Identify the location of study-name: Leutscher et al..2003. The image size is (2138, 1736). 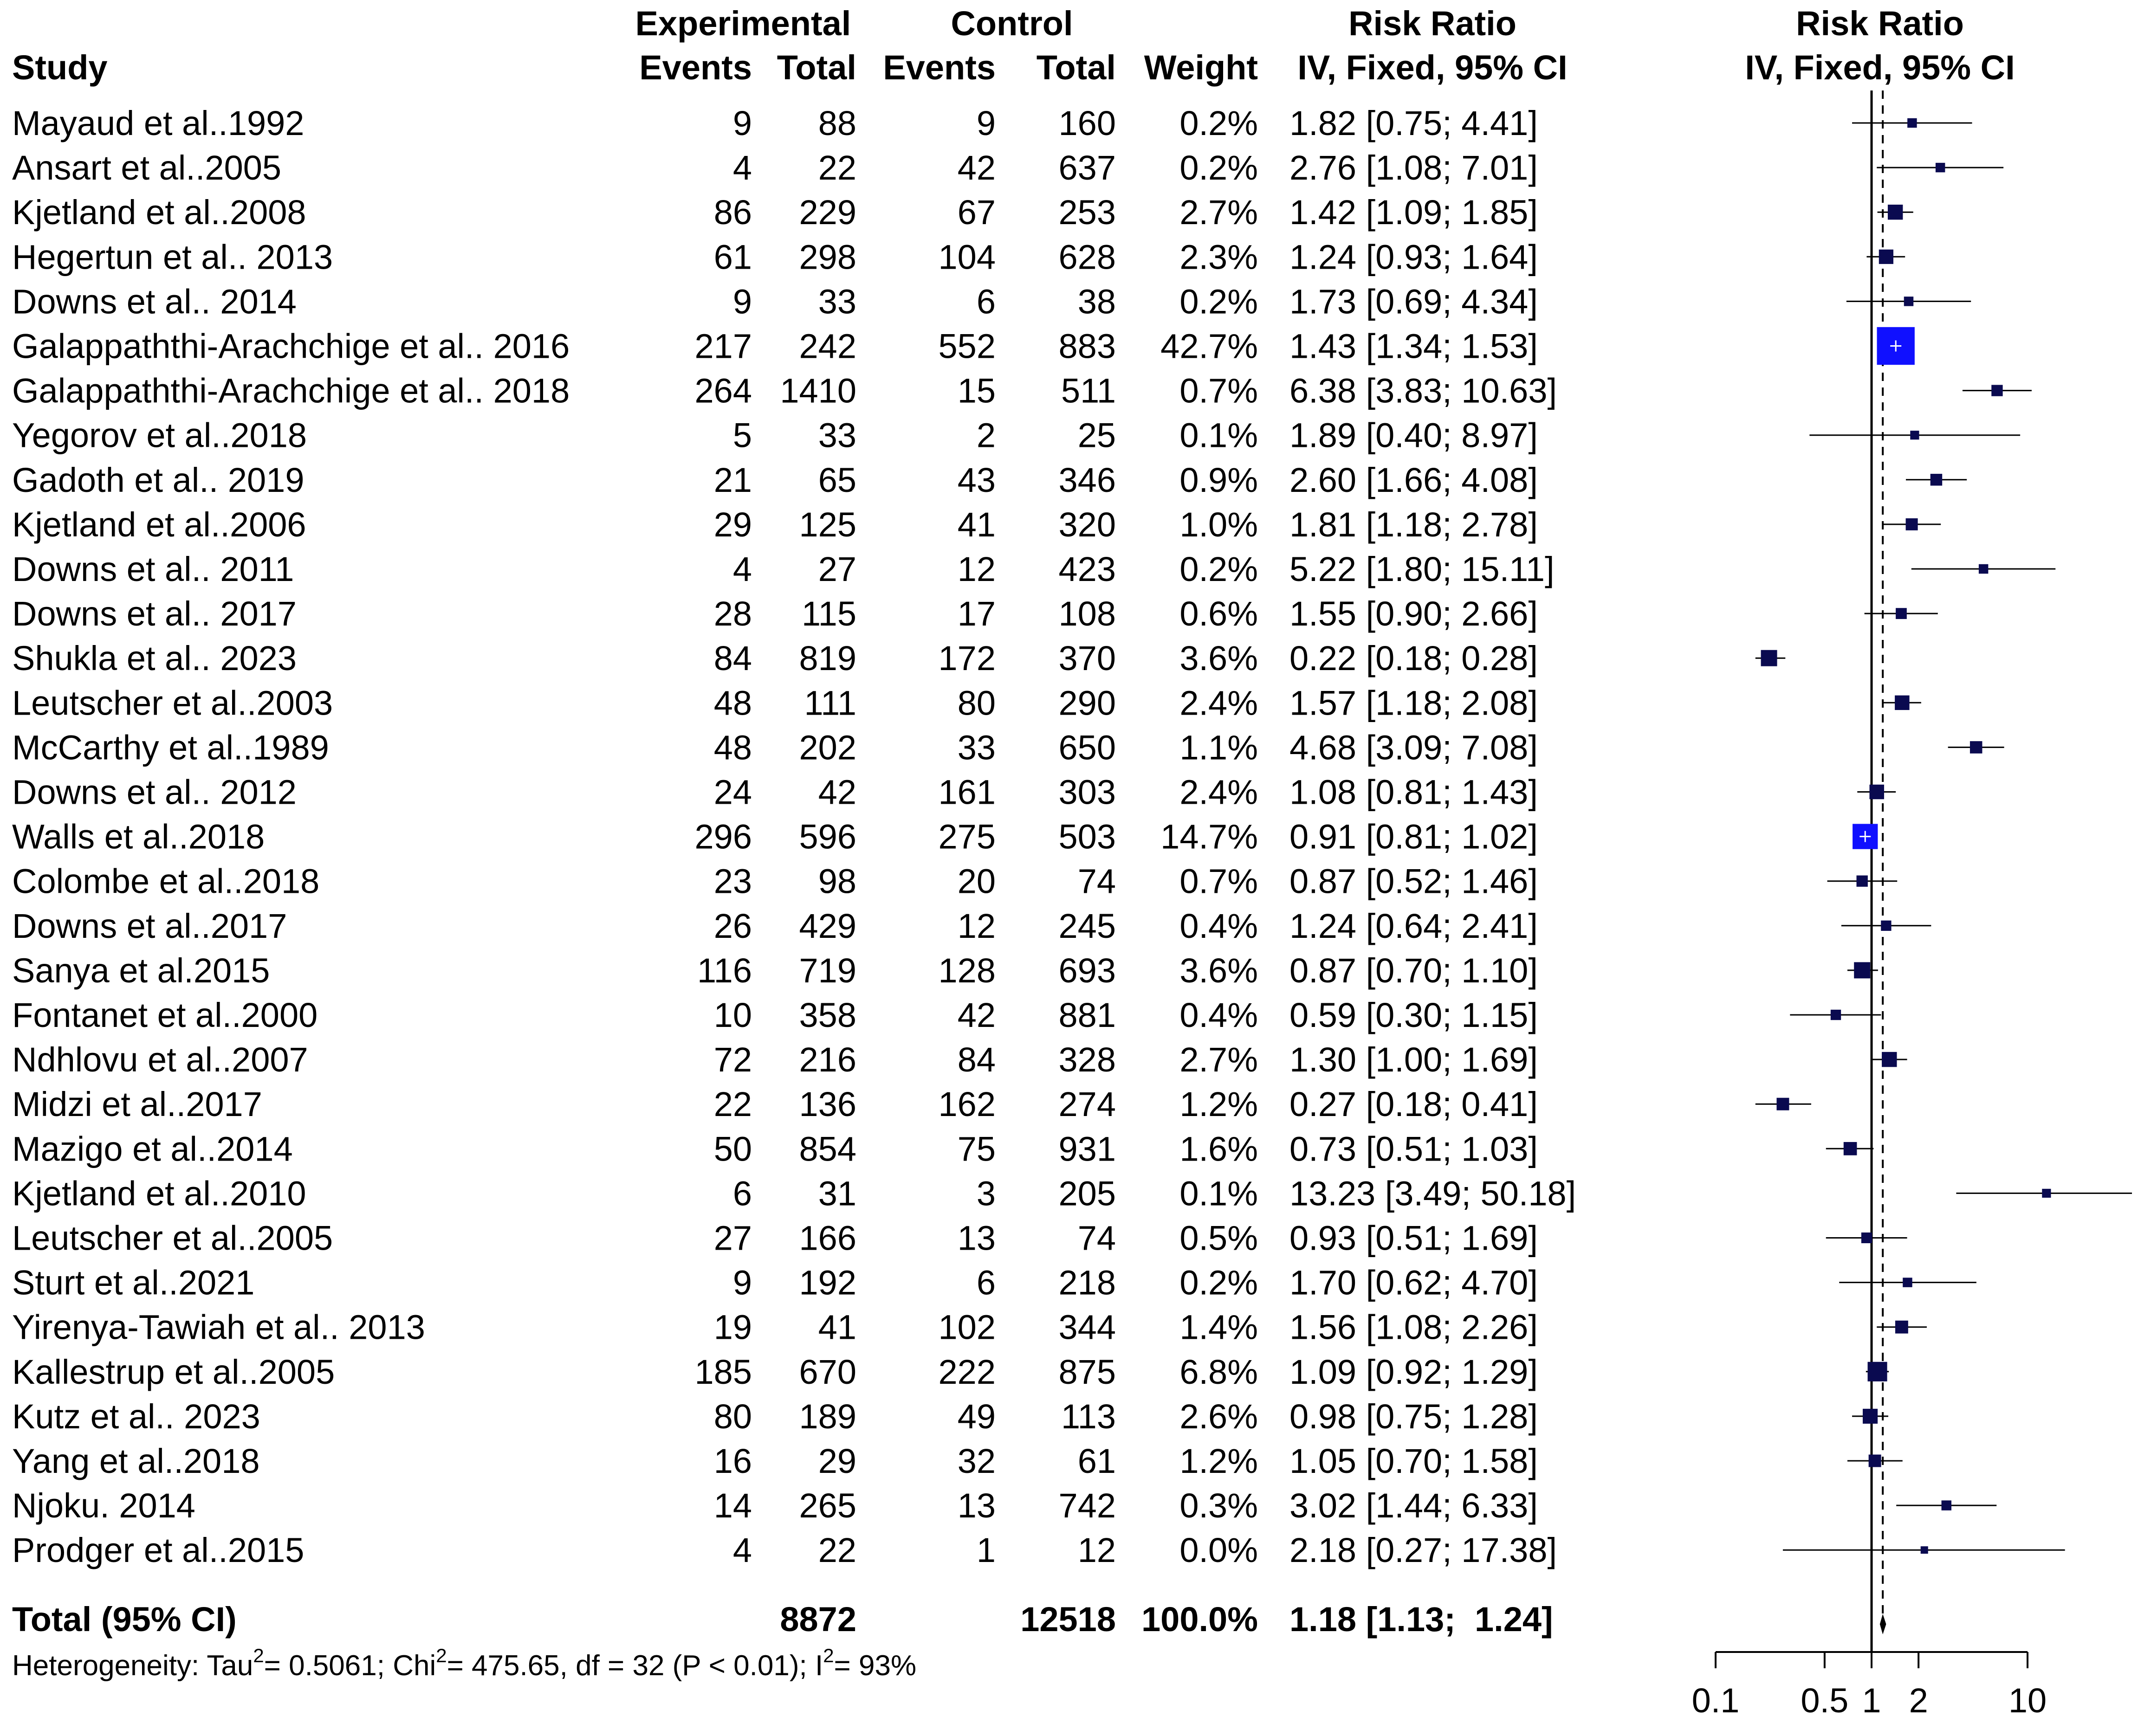
(172, 703).